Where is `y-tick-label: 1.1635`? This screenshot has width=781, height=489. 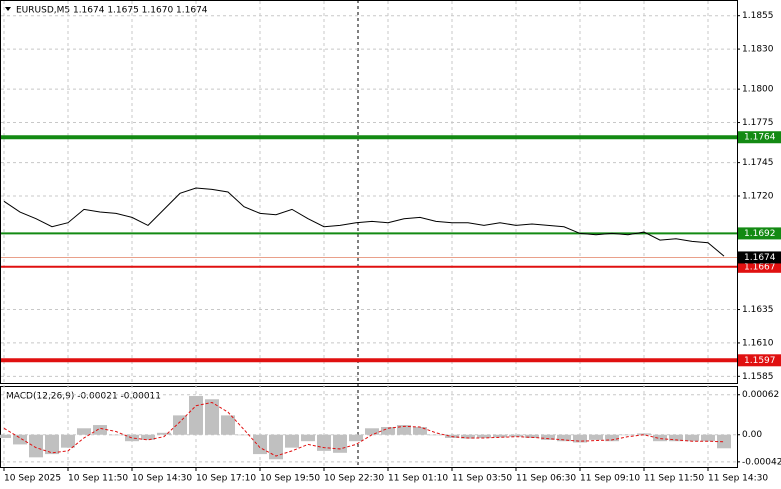 y-tick-label: 1.1635 is located at coordinates (758, 310).